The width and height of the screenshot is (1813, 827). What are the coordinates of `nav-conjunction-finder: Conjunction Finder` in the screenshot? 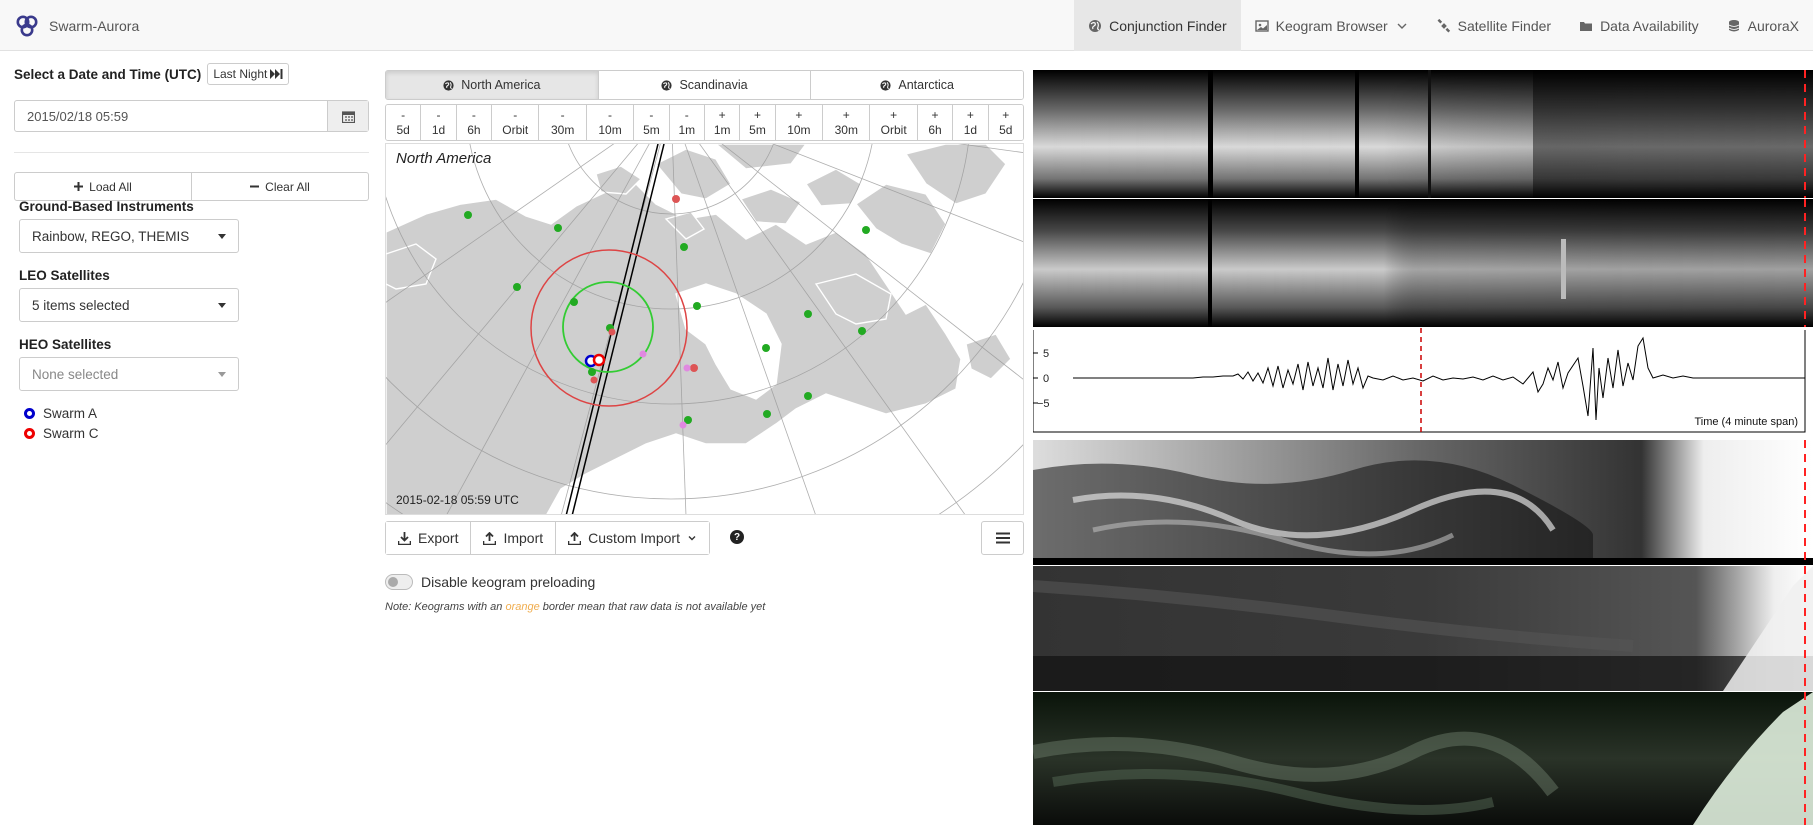 It's located at (1157, 25).